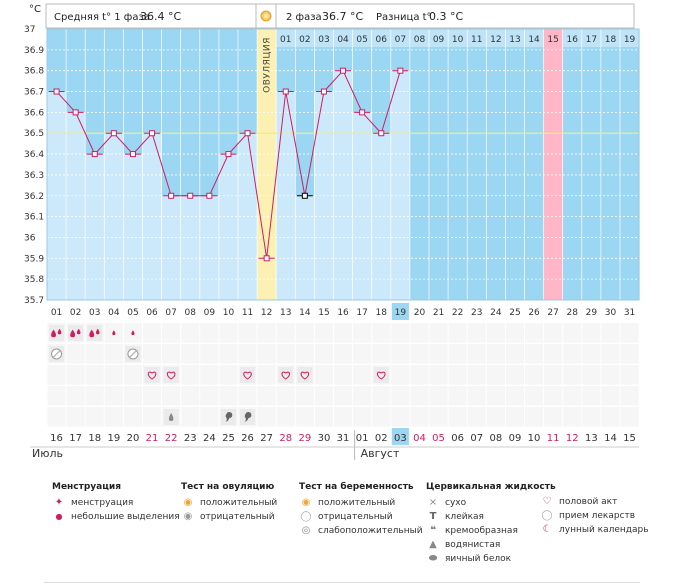 The image size is (675, 587). Describe the element at coordinates (515, 438) in the screenshot. I see `calendar-date: 09` at that location.